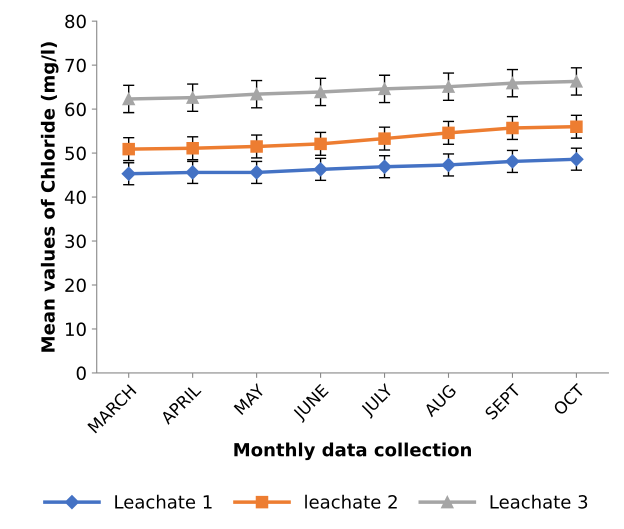  Describe the element at coordinates (163, 501) in the screenshot. I see `legend-label: Leachate 1` at that location.